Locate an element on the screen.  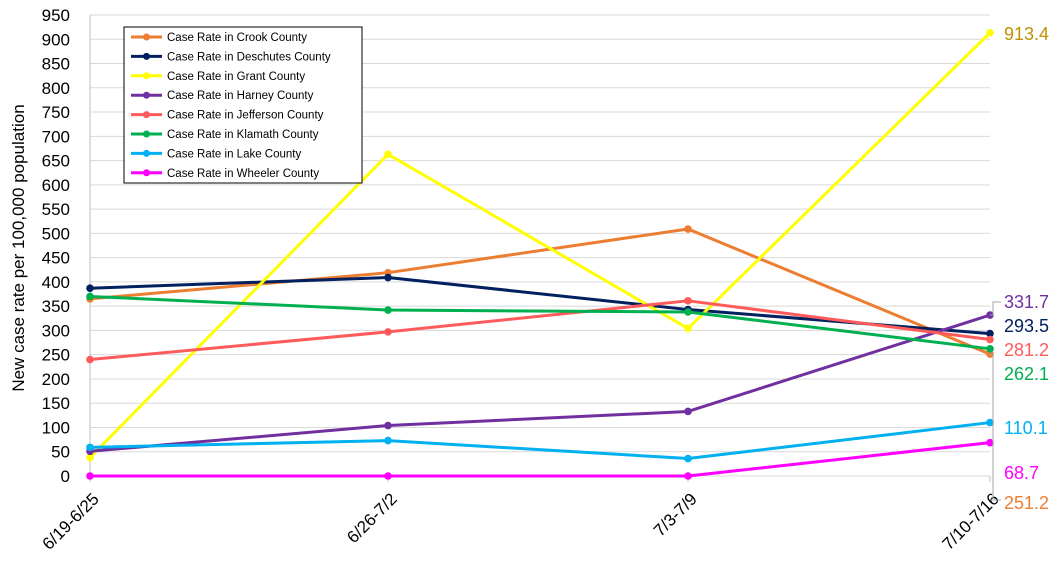
legend-entry: Case Rate in Harney County is located at coordinates (222, 96).